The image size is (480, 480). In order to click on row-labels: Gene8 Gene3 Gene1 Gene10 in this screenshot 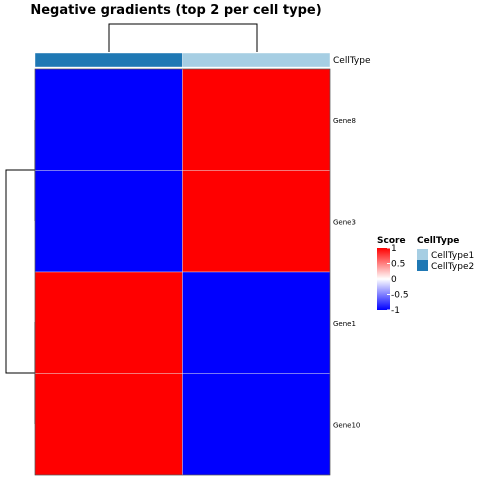, I will do `click(346, 273)`.